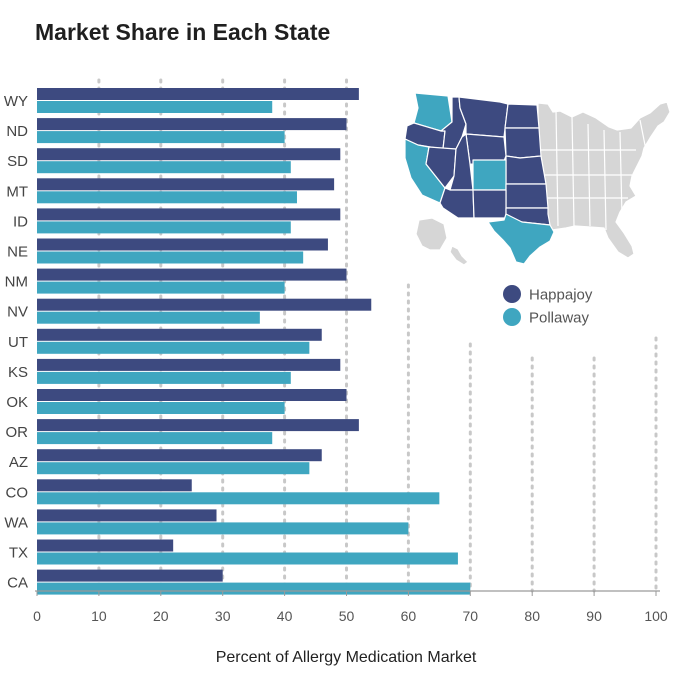 This screenshot has width=700, height=681. I want to click on bar-az-pollaway, so click(173, 468).